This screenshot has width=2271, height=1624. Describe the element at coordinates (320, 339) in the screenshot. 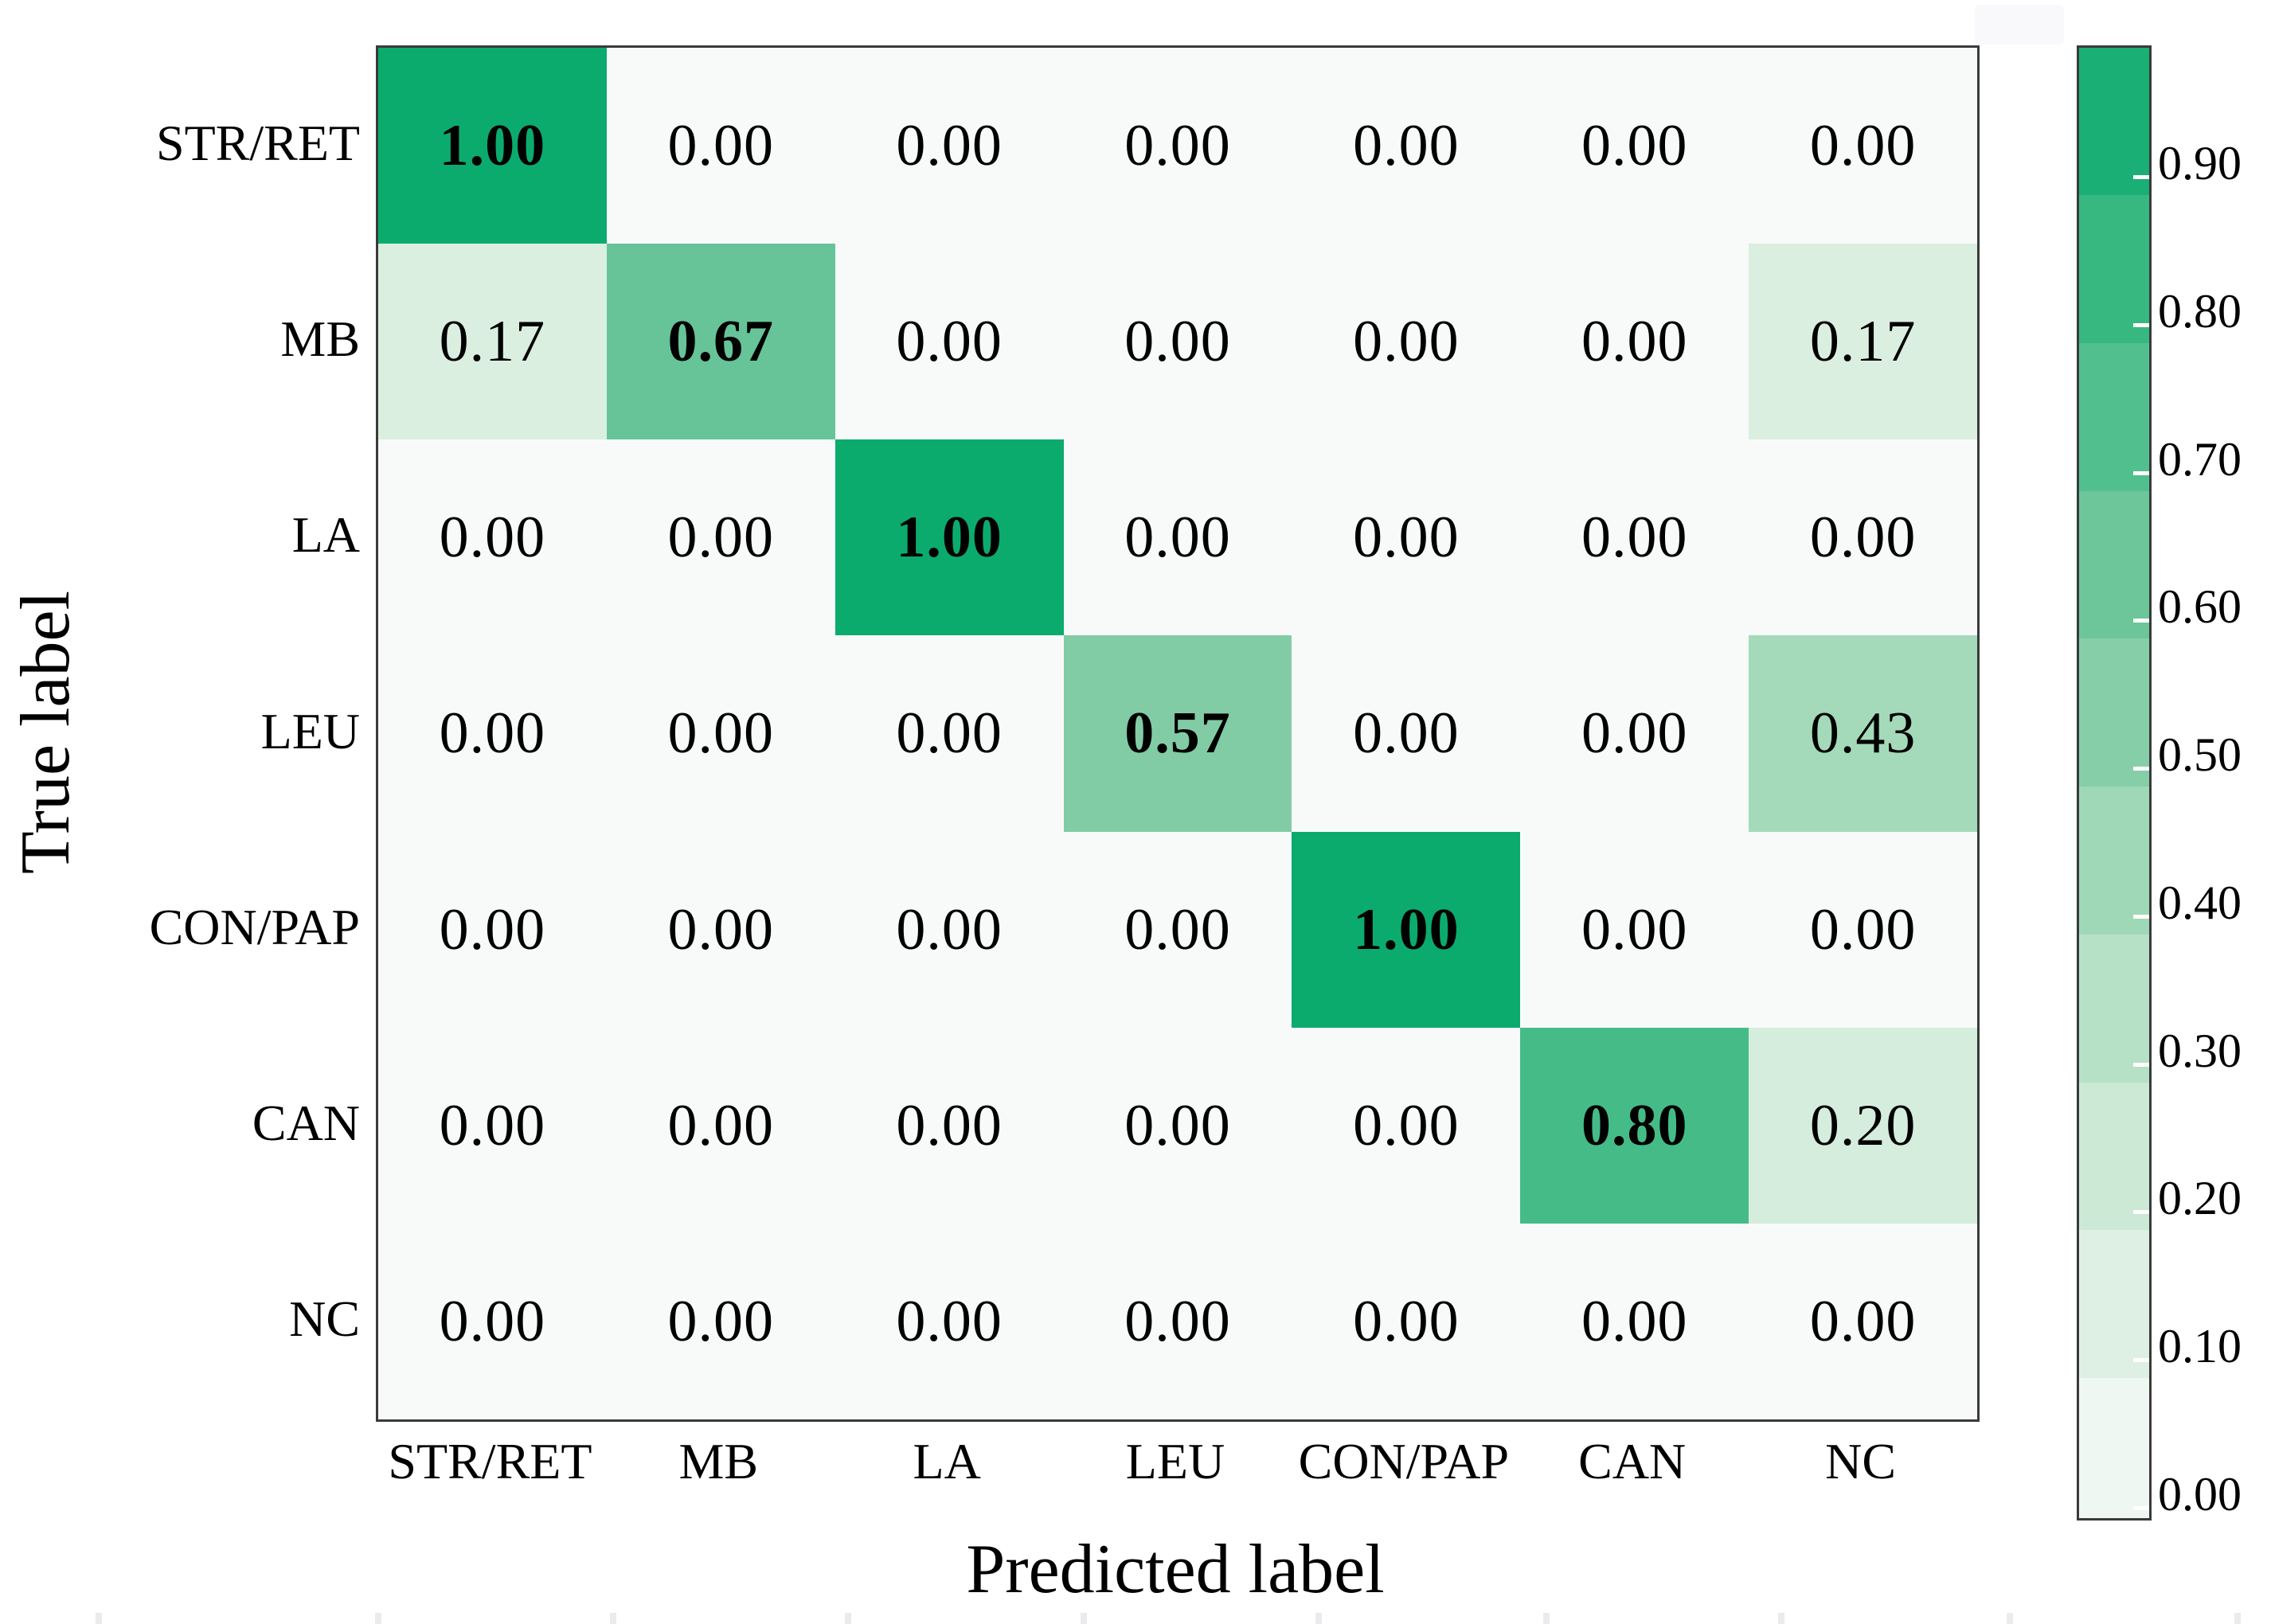

I see `y-tick-label: MB` at that location.